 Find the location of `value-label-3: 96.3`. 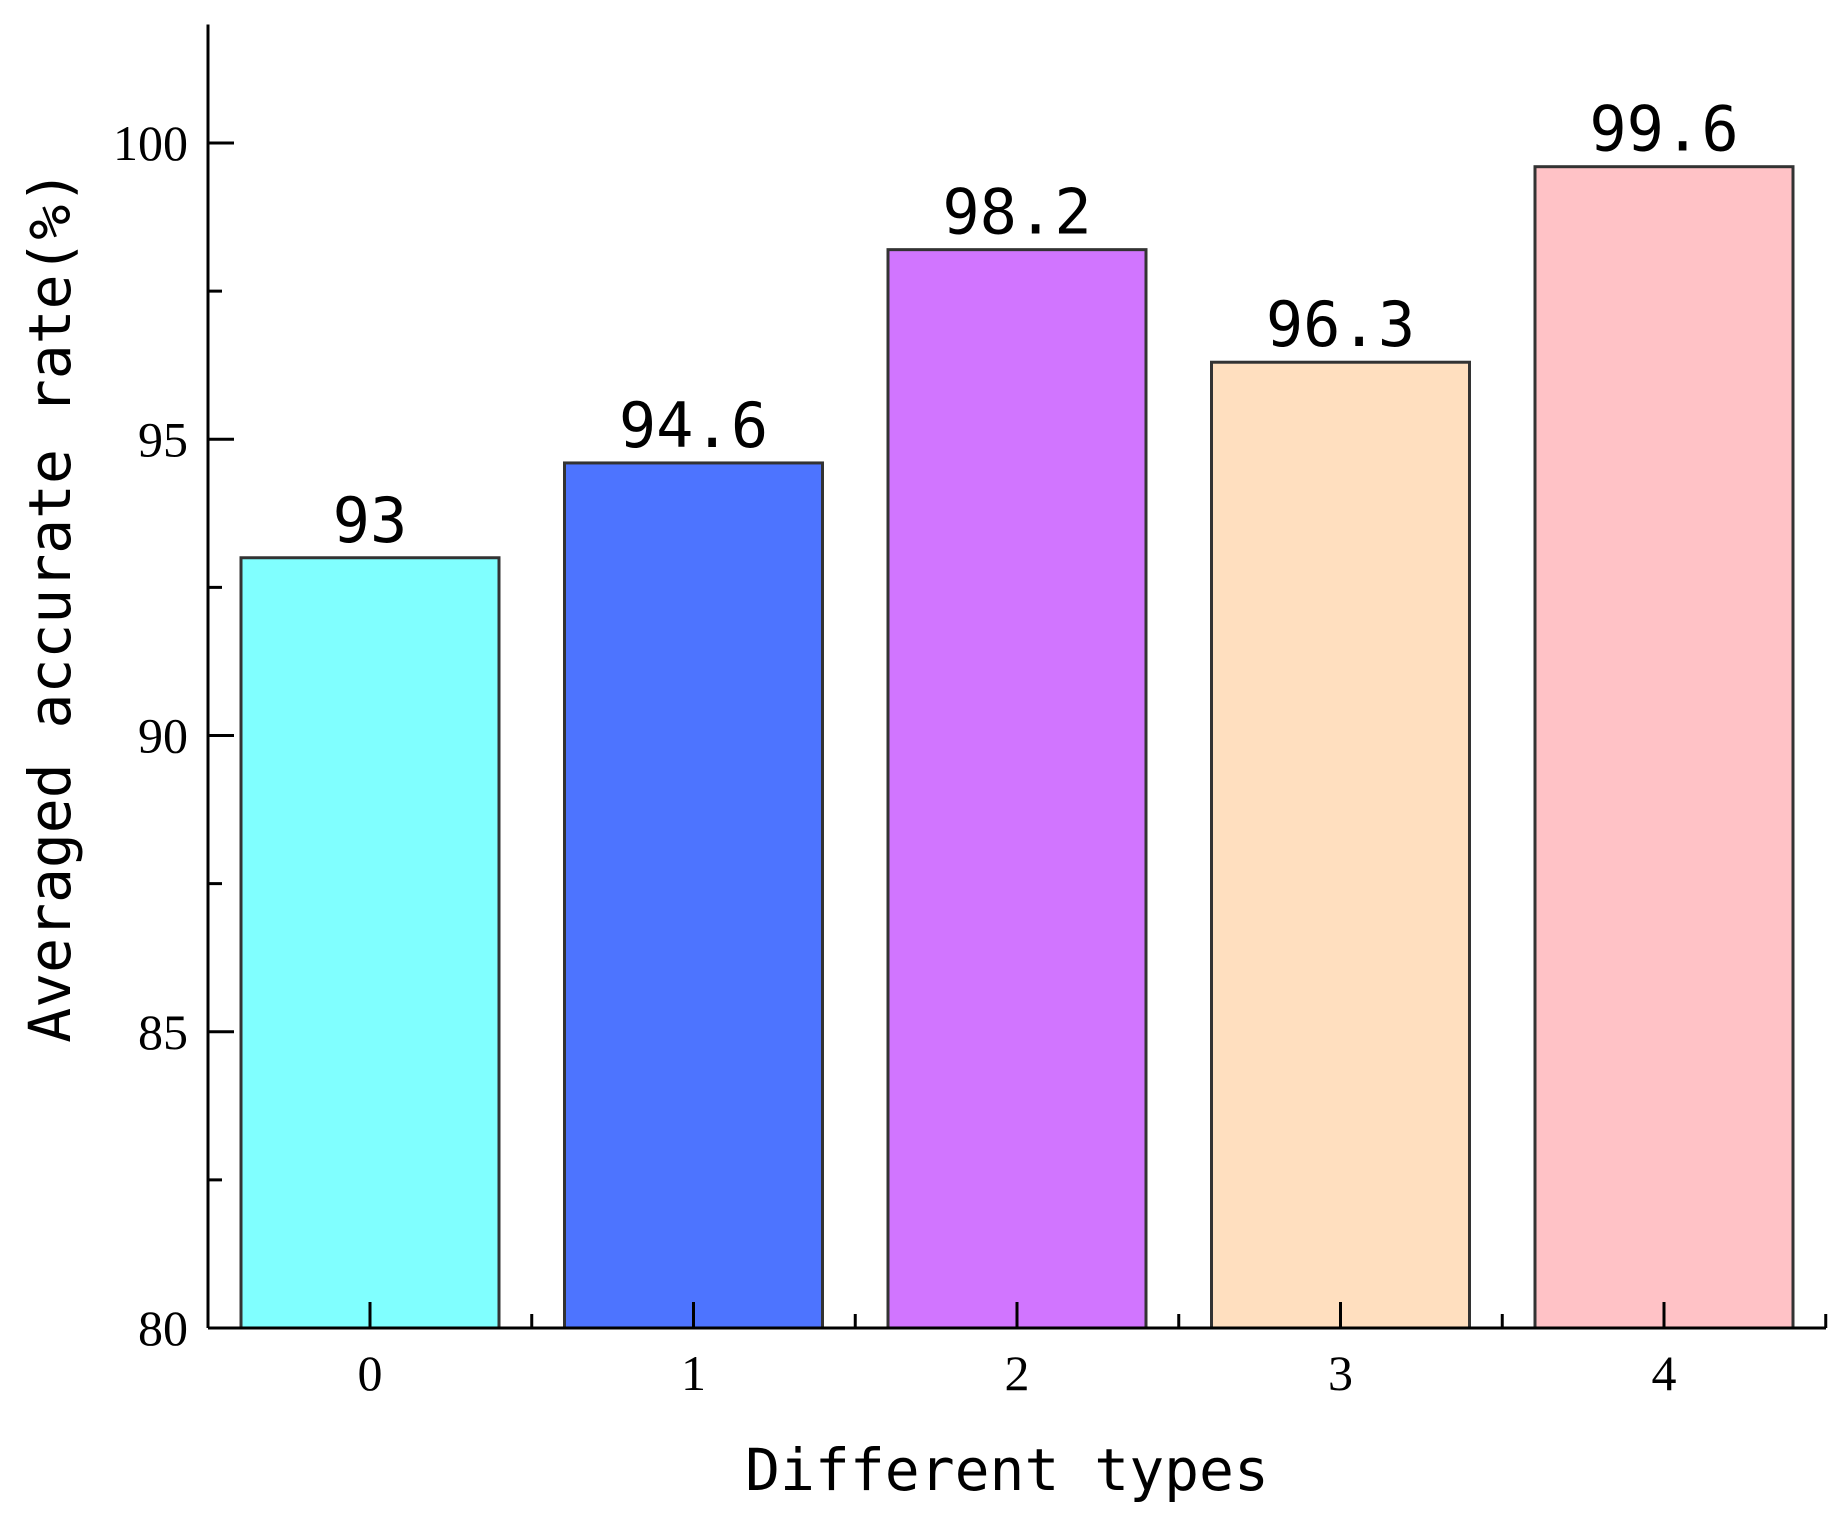

value-label-3: 96.3 is located at coordinates (1340, 324).